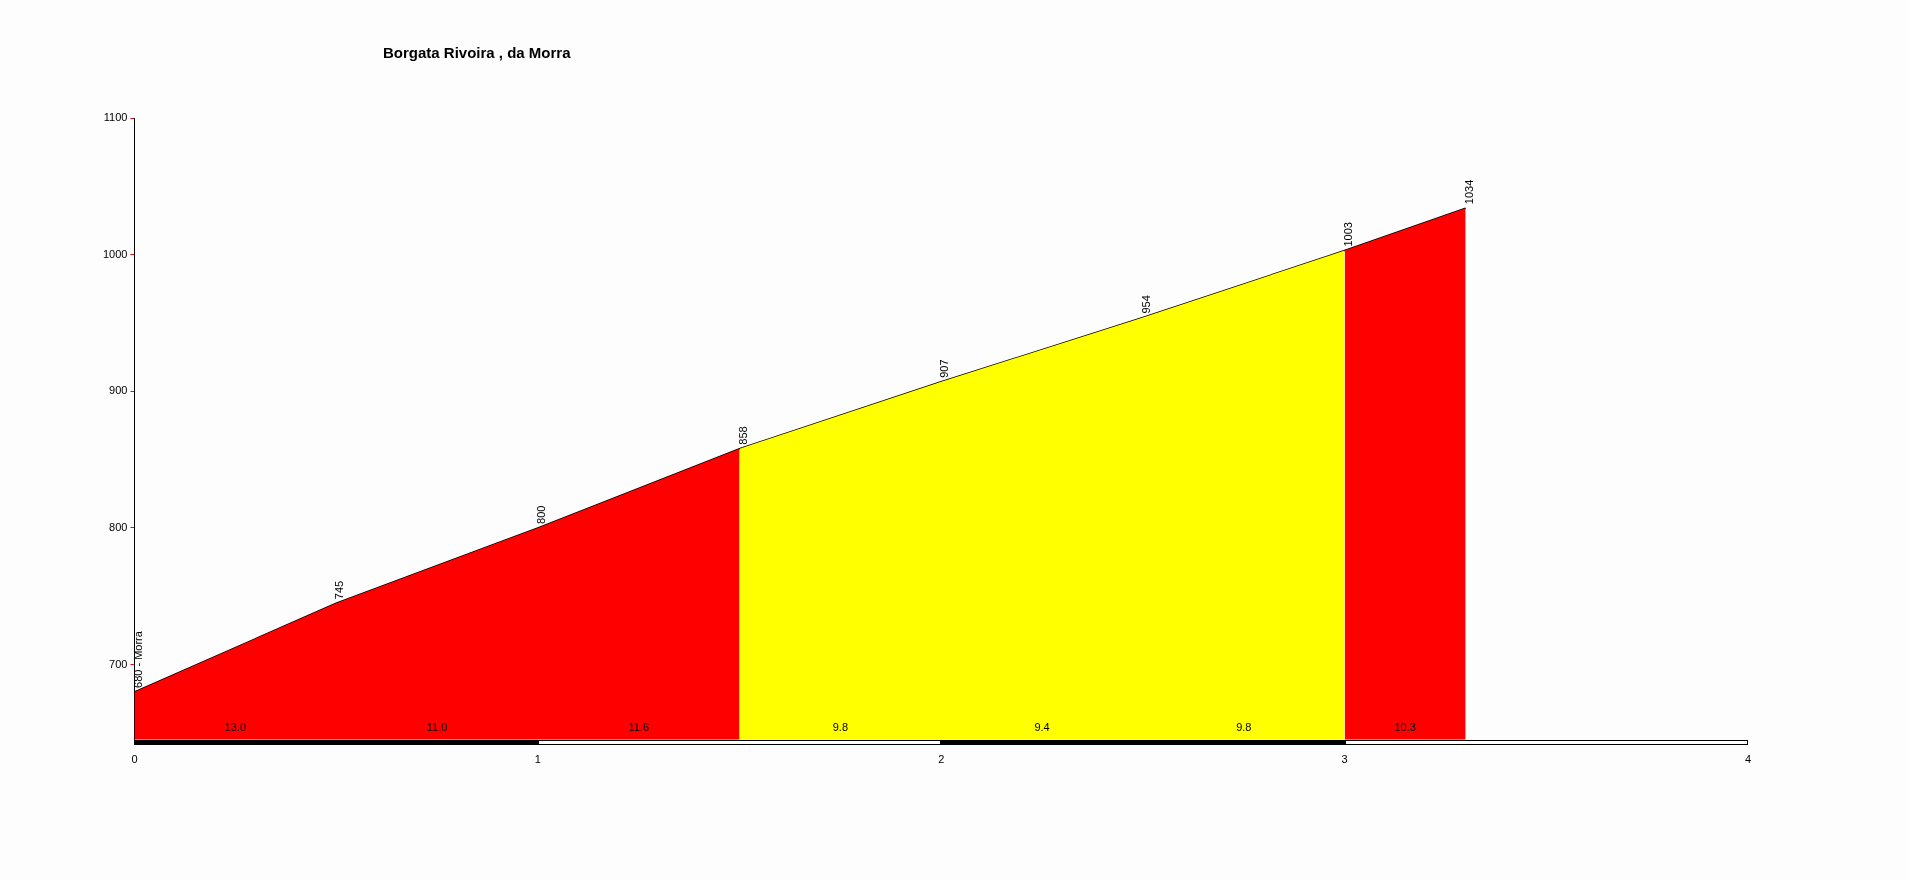 This screenshot has height=881, width=1908. What do you see at coordinates (339, 590) in the screenshot?
I see `data-label: 745` at bounding box center [339, 590].